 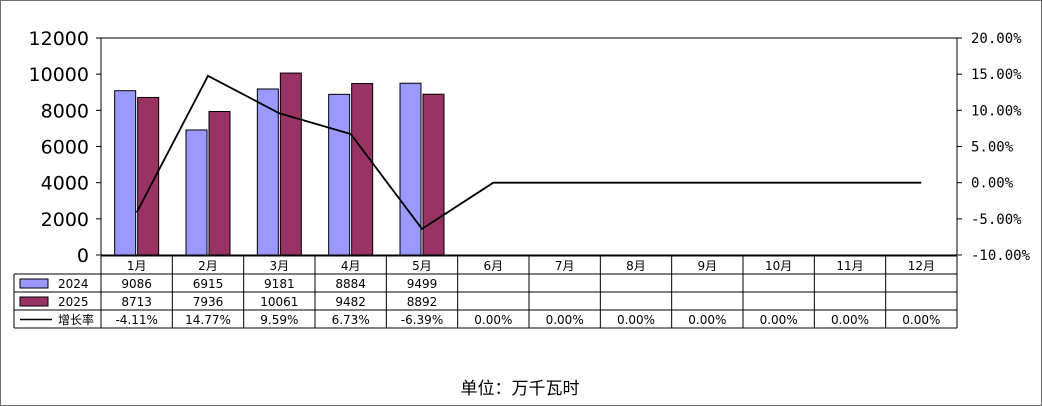 I want to click on right-axis-tick-label: 20.00%, so click(x=996, y=39).